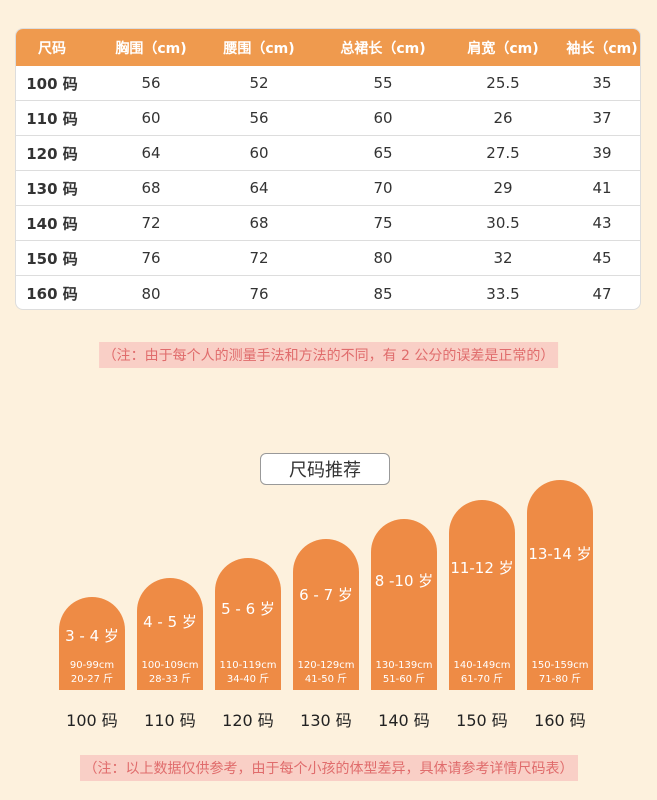 This screenshot has width=657, height=800. I want to click on note: （注：由于每个人的测量手法和方法的不同，有 2 公分的误差是正常的）, so click(328, 355).